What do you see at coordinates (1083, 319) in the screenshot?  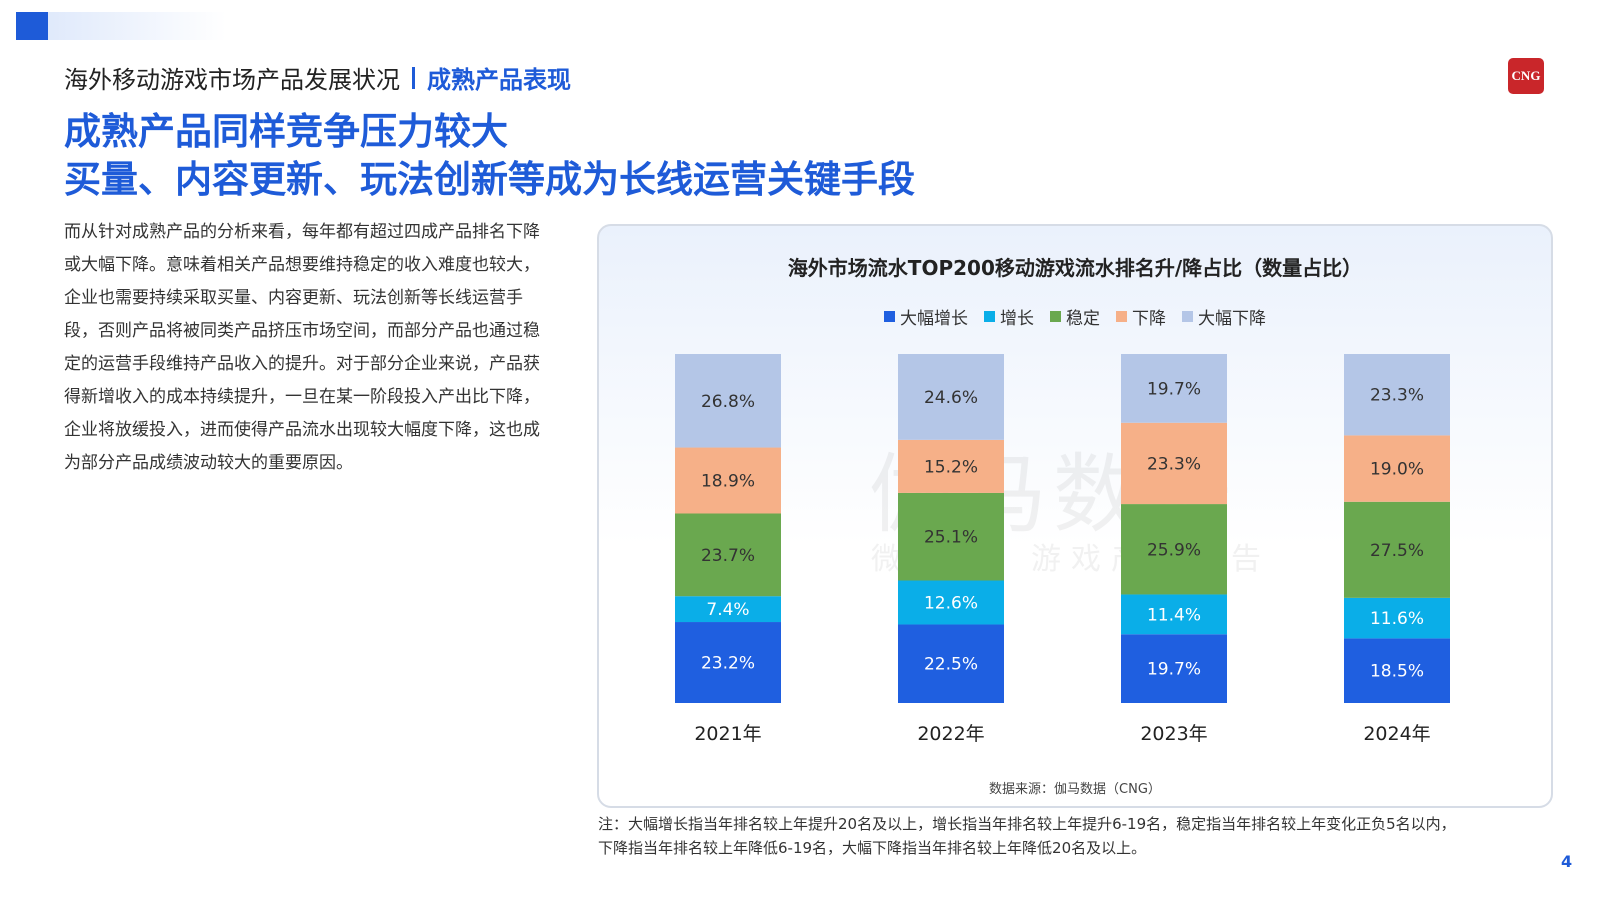 I see `legend-label: 稳定` at bounding box center [1083, 319].